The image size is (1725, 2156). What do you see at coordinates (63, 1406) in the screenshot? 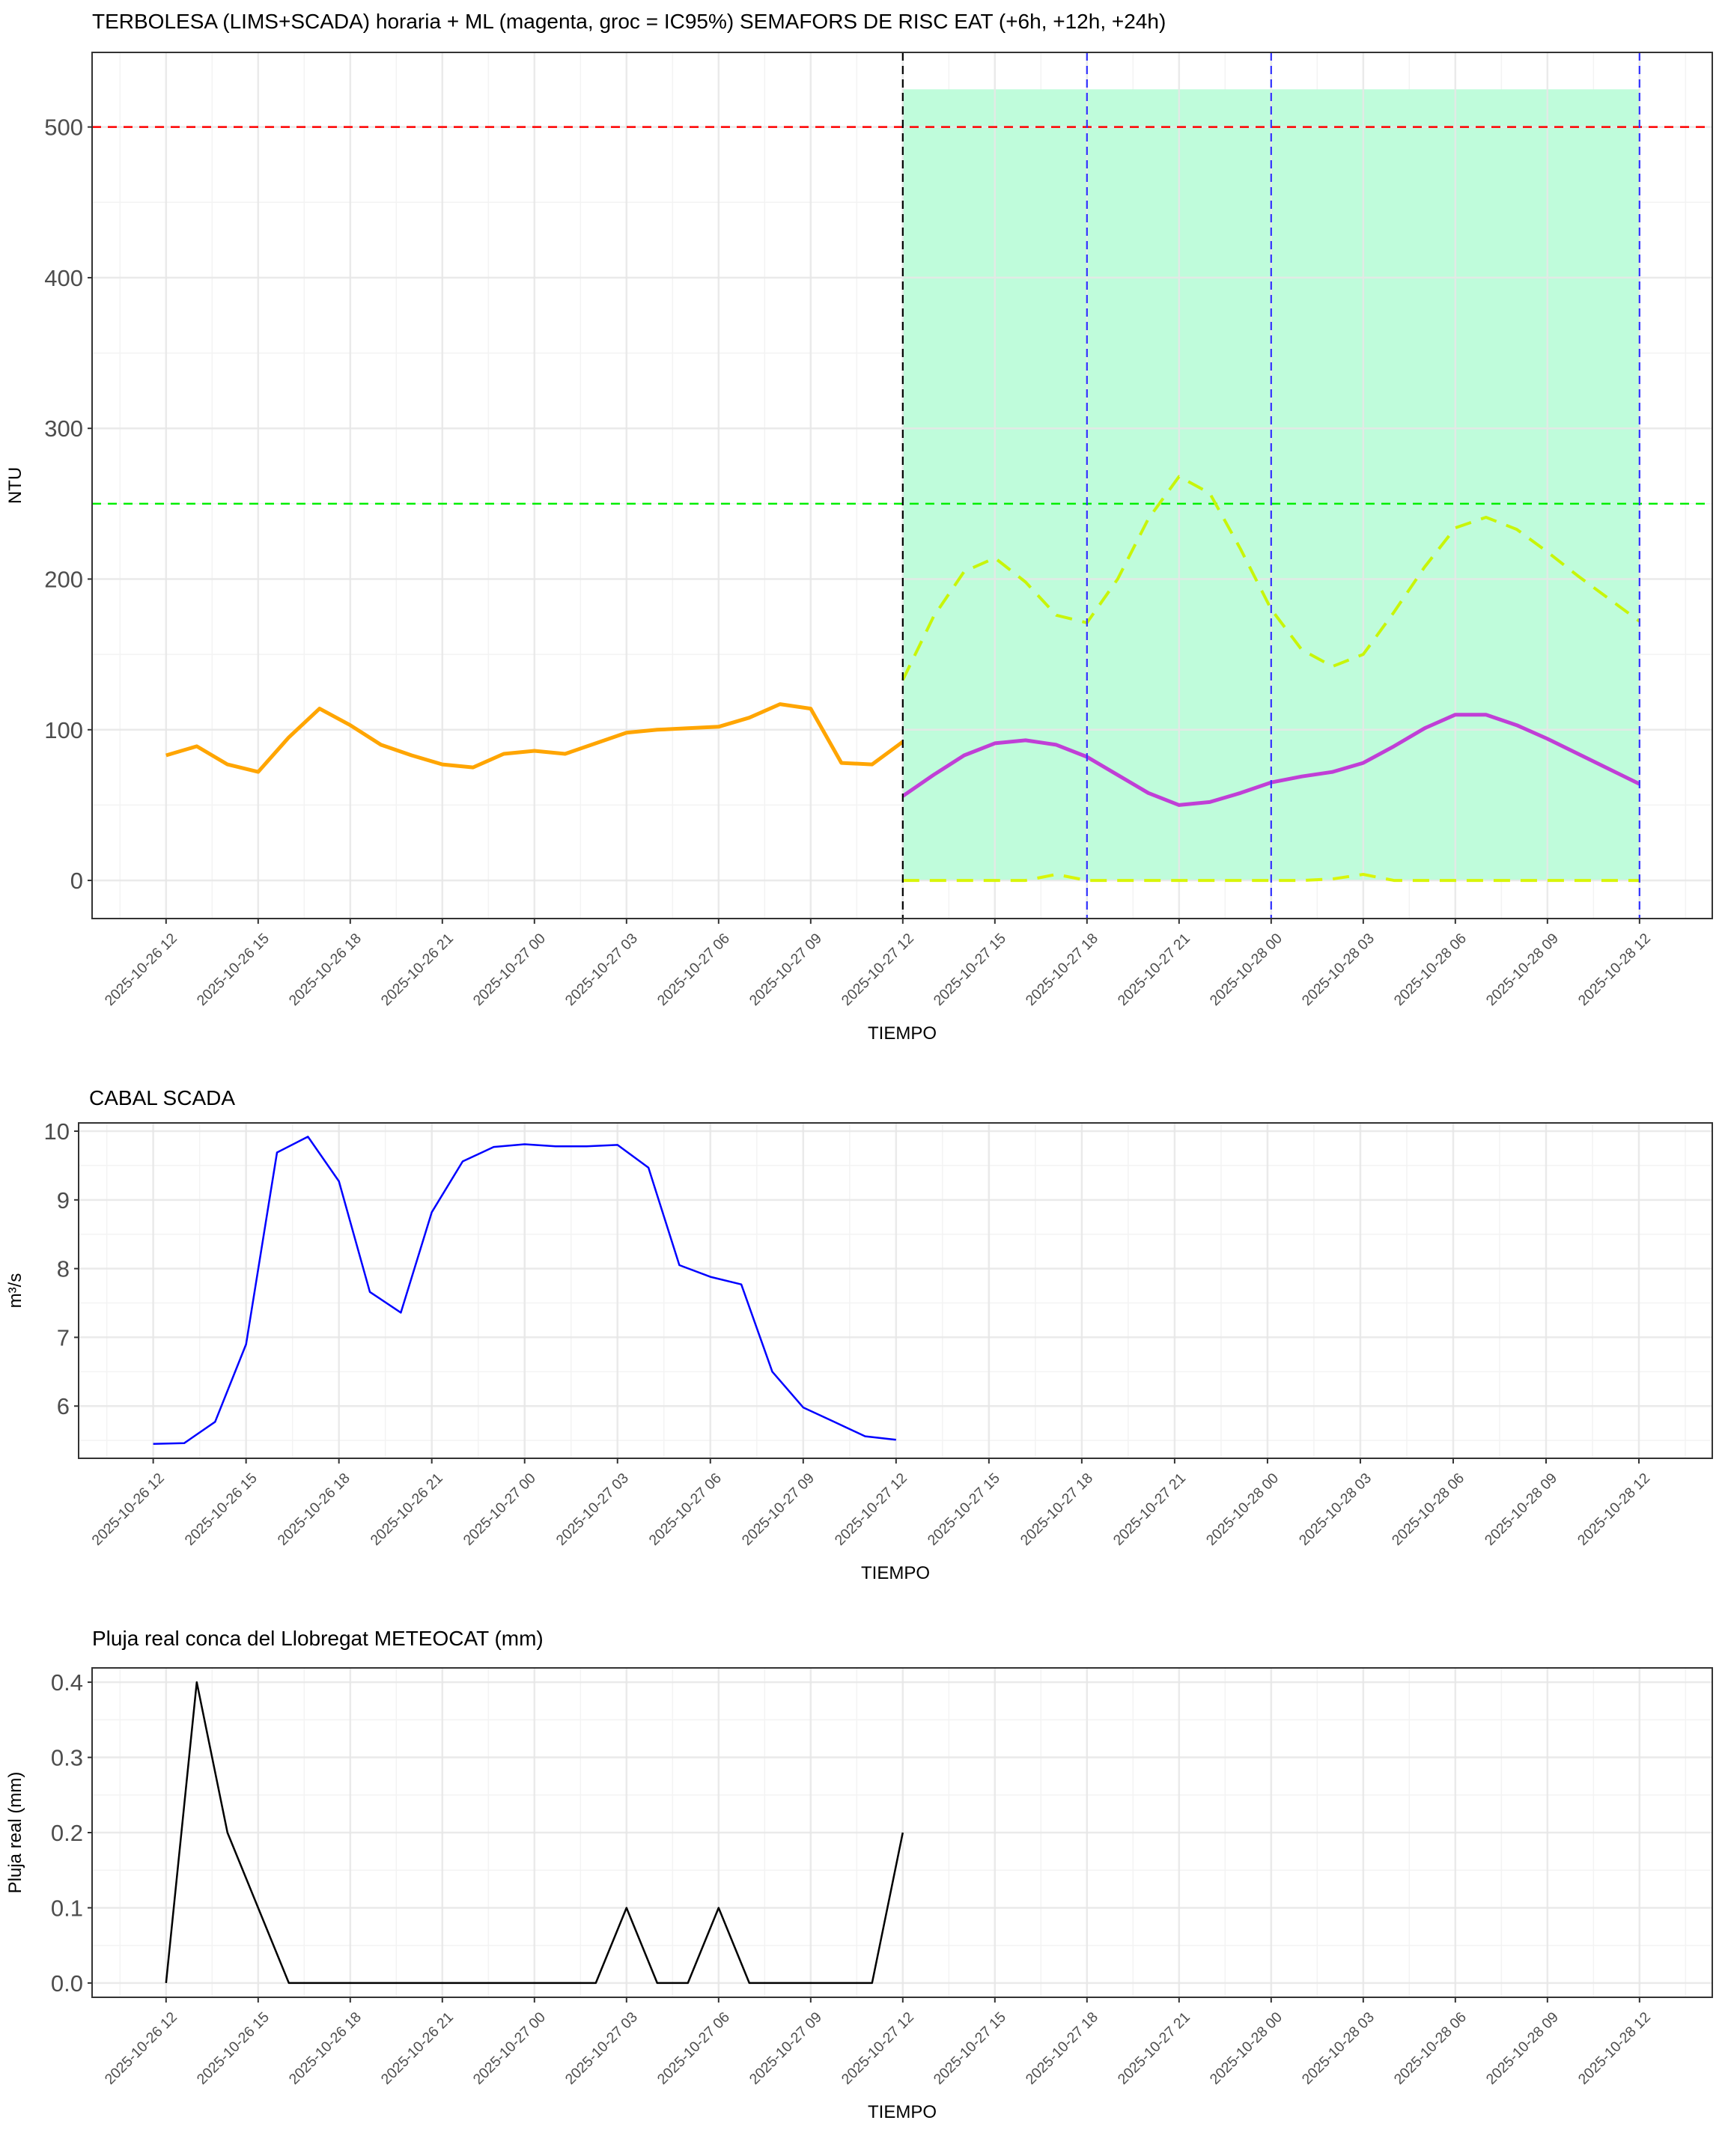
I see `y-tick-label: 6` at bounding box center [63, 1406].